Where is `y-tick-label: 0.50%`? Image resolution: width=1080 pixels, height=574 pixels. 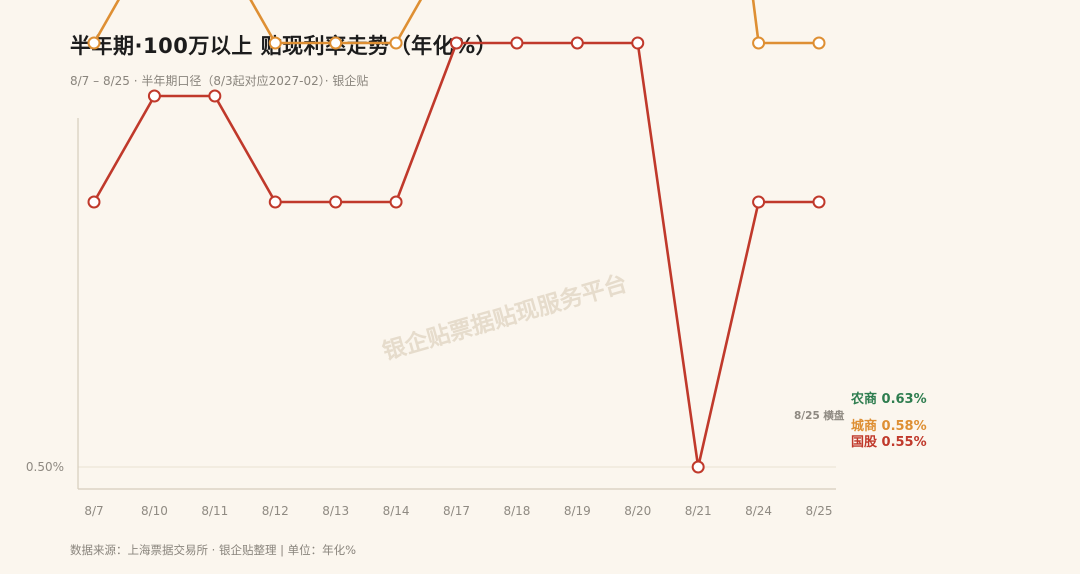 y-tick-label: 0.50% is located at coordinates (45, 467).